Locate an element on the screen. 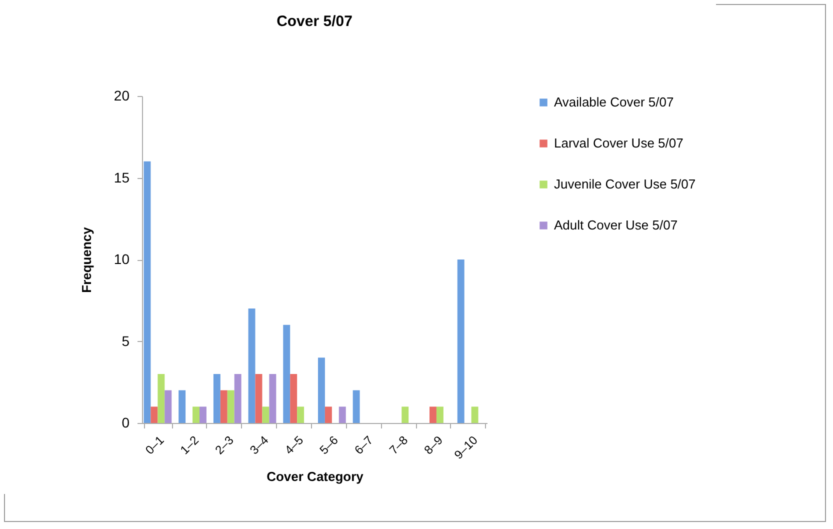 The image size is (833, 529). legend-label: Available Cover 5/07 is located at coordinates (614, 102).